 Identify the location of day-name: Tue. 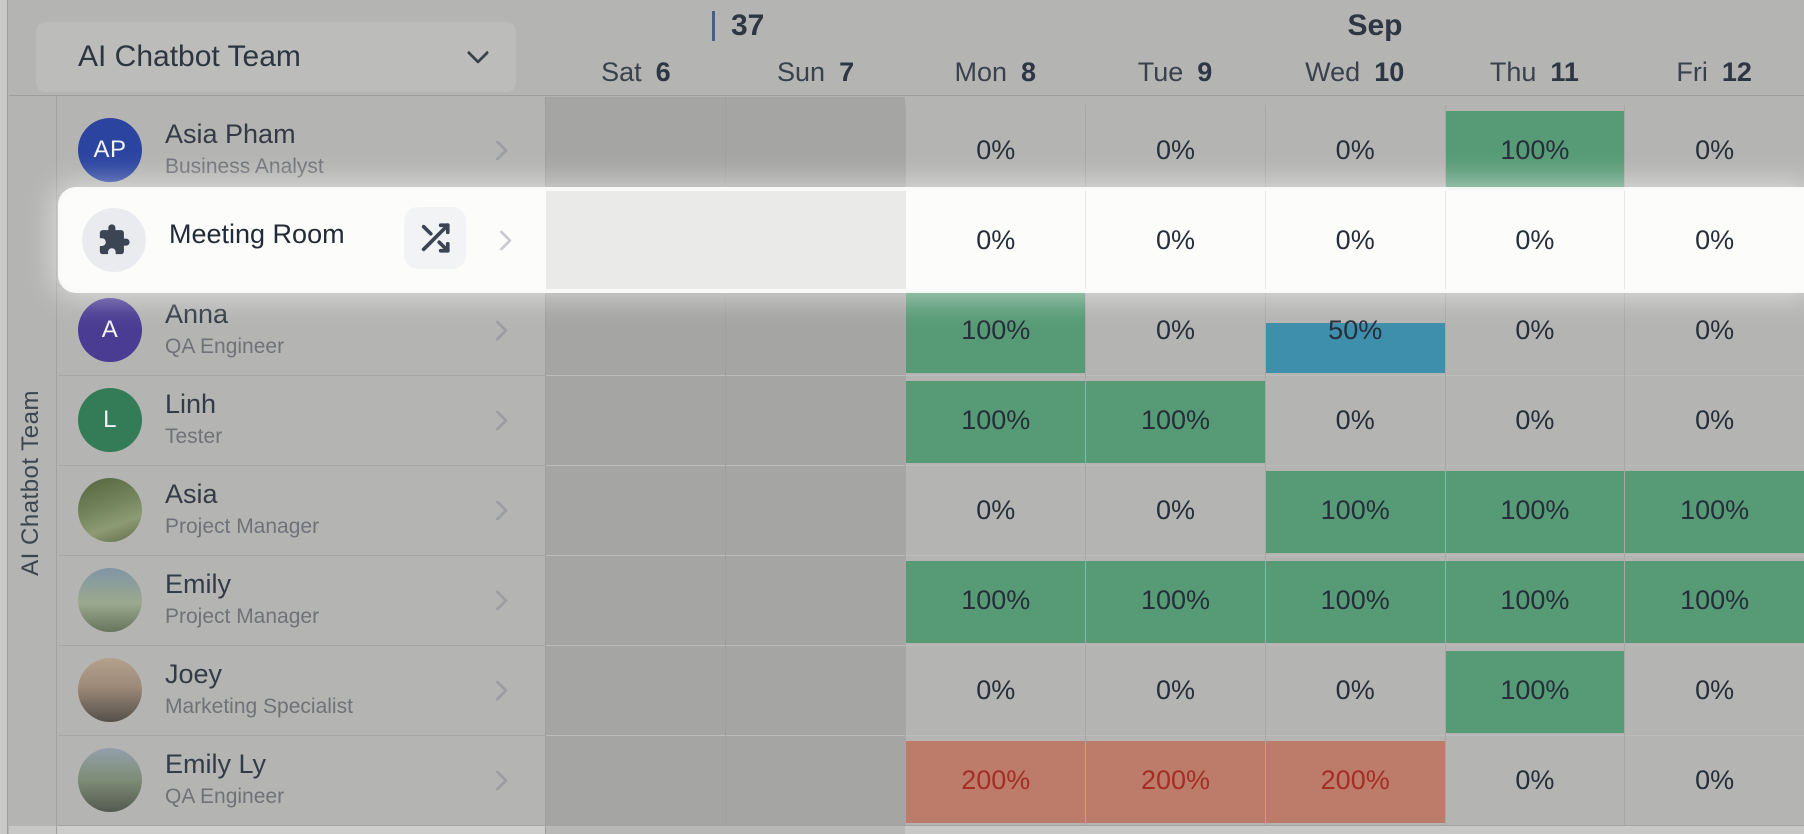
(1160, 71).